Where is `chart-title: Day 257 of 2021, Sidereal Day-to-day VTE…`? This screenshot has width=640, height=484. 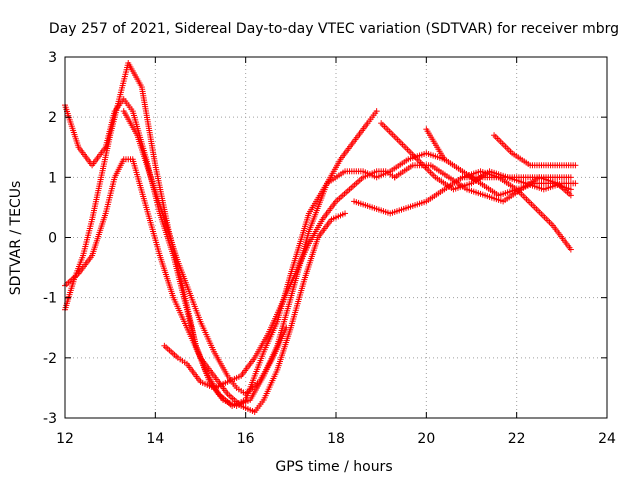
chart-title: Day 257 of 2021, Sidereal Day-to-day VTE… is located at coordinates (334, 29).